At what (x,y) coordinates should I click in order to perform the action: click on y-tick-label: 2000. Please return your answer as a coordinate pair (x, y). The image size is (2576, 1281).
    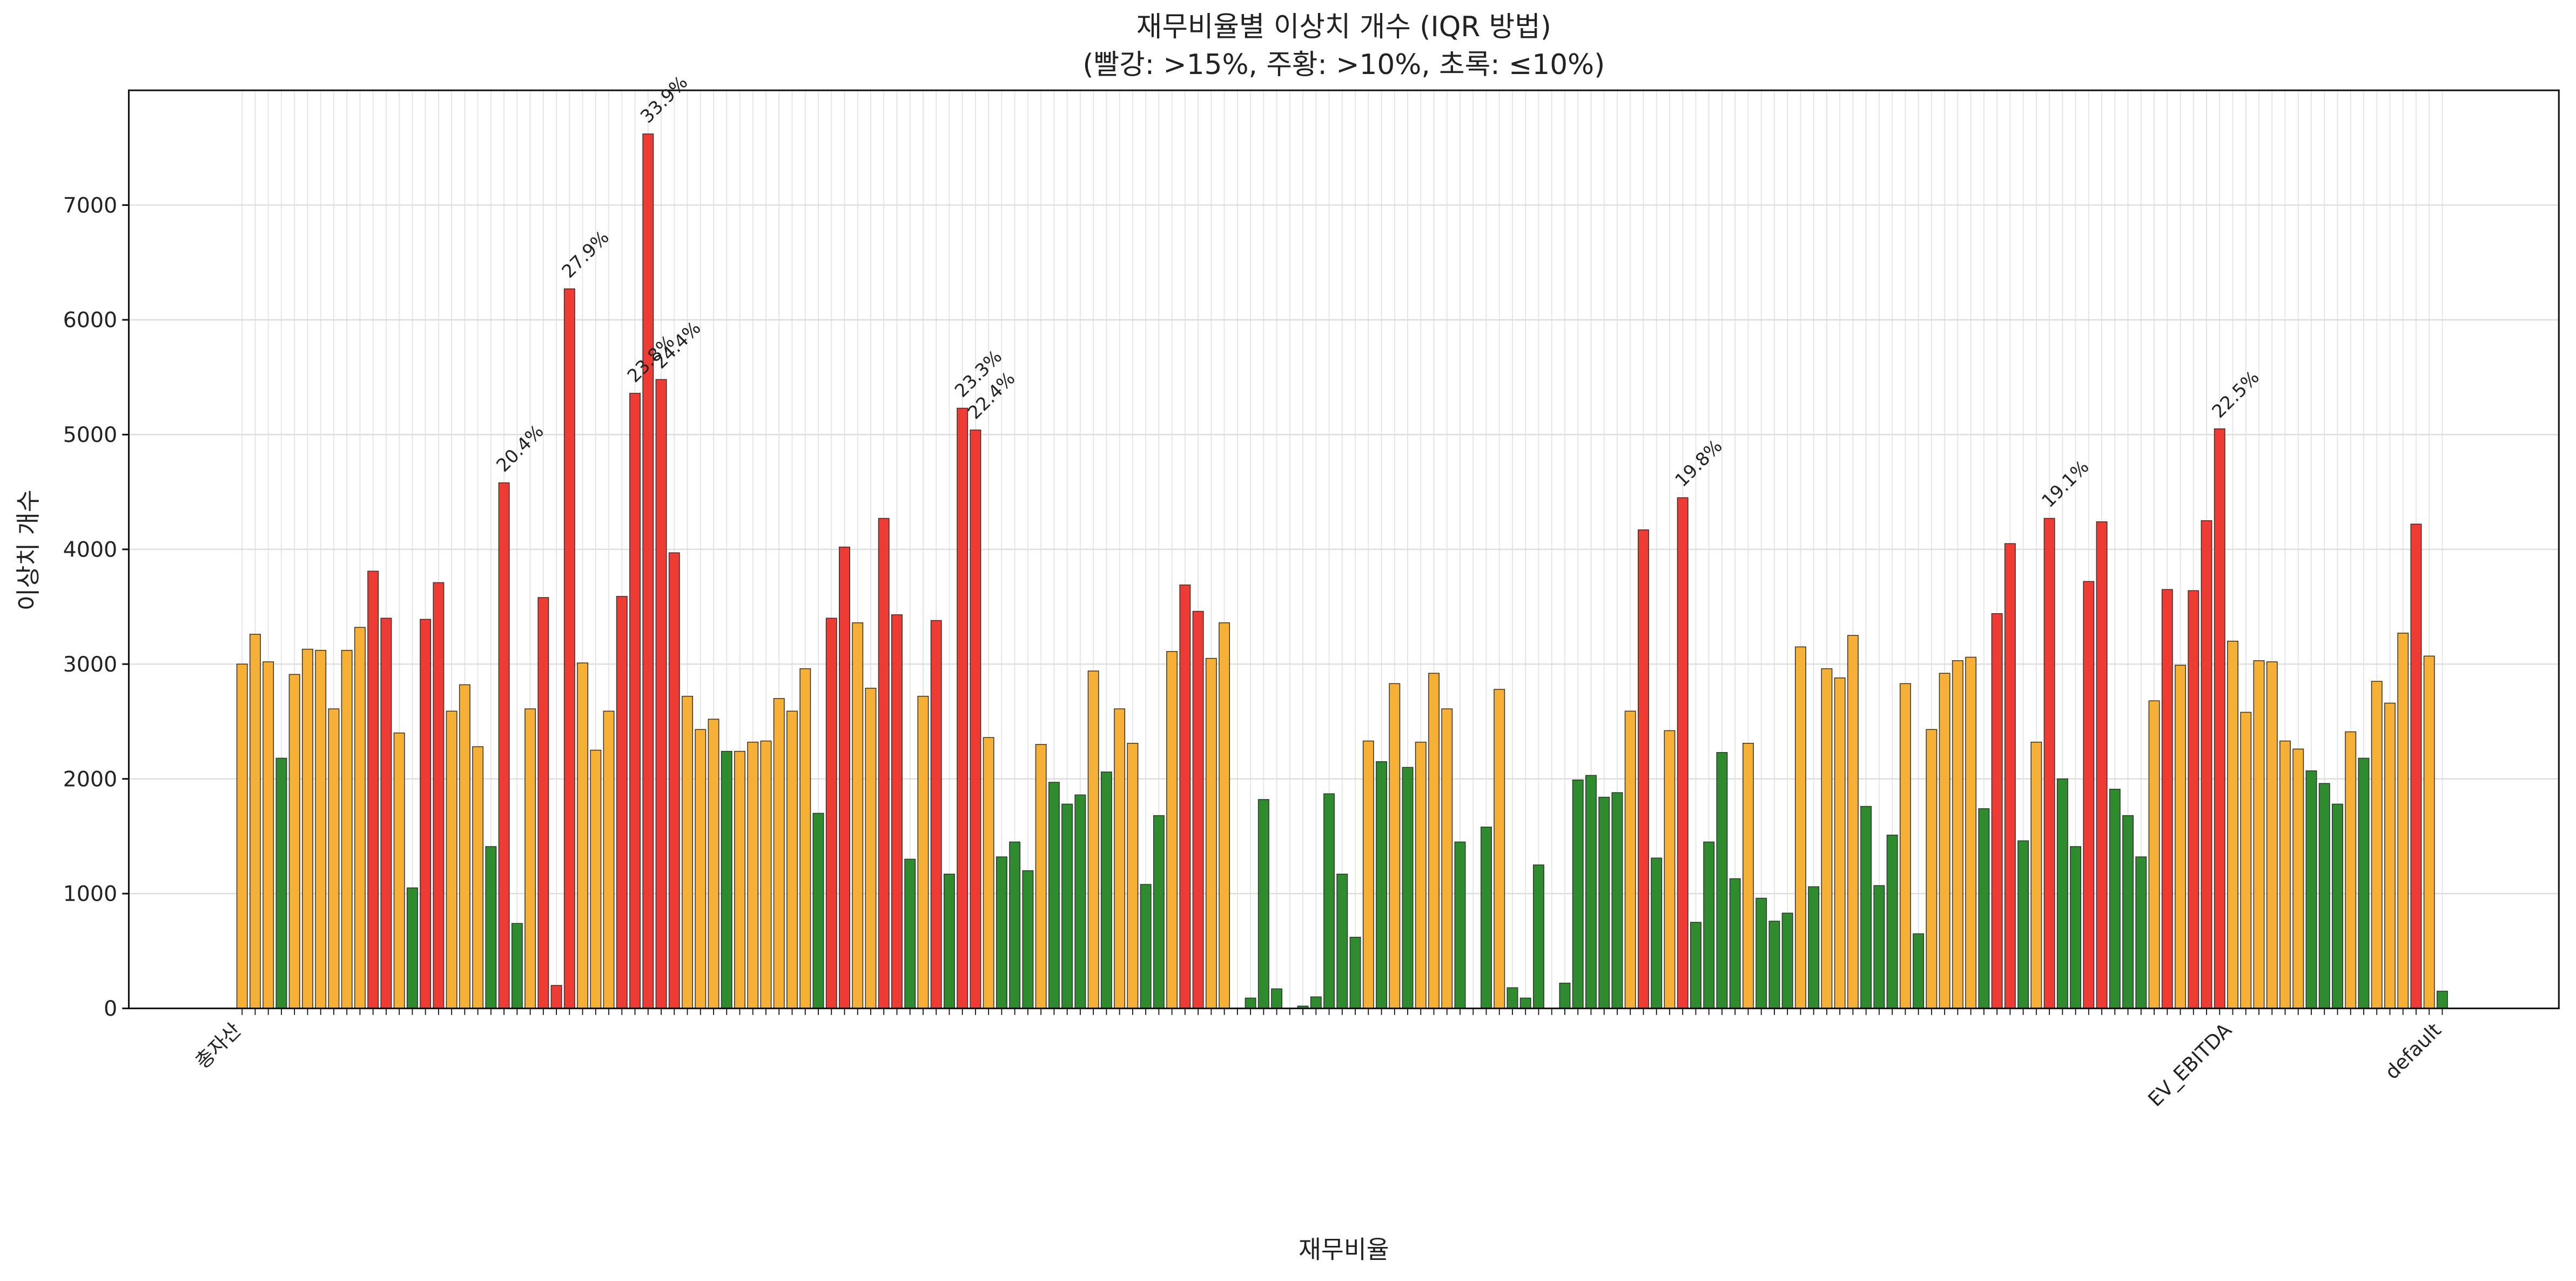
    Looking at the image, I should click on (90, 780).